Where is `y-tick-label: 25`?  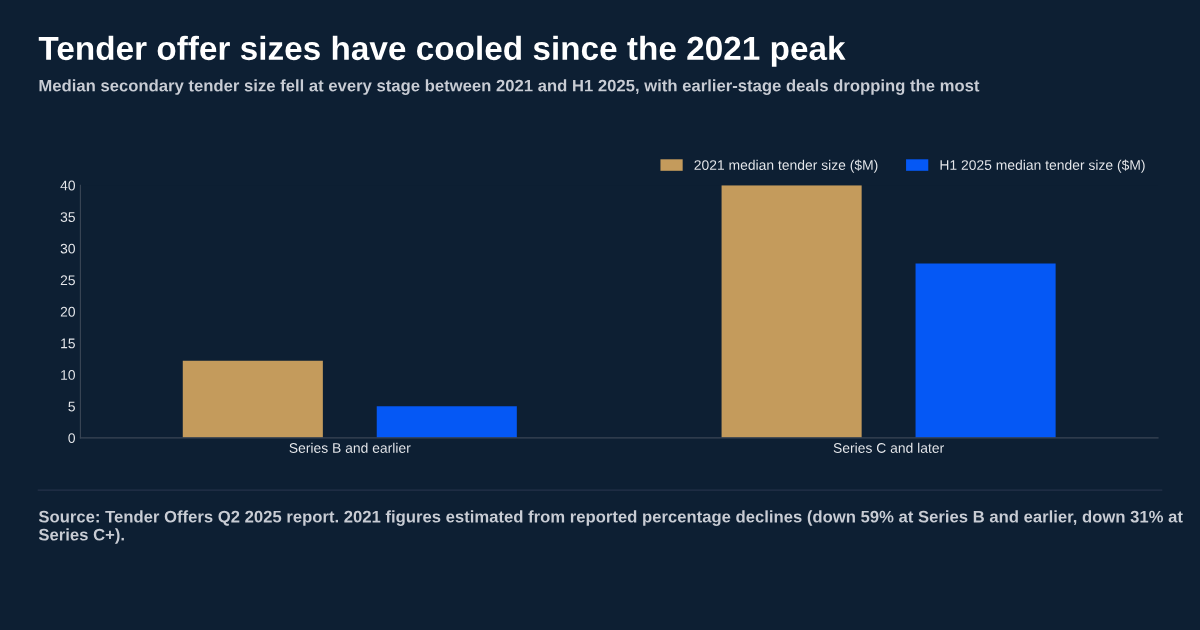
y-tick-label: 25 is located at coordinates (67, 280).